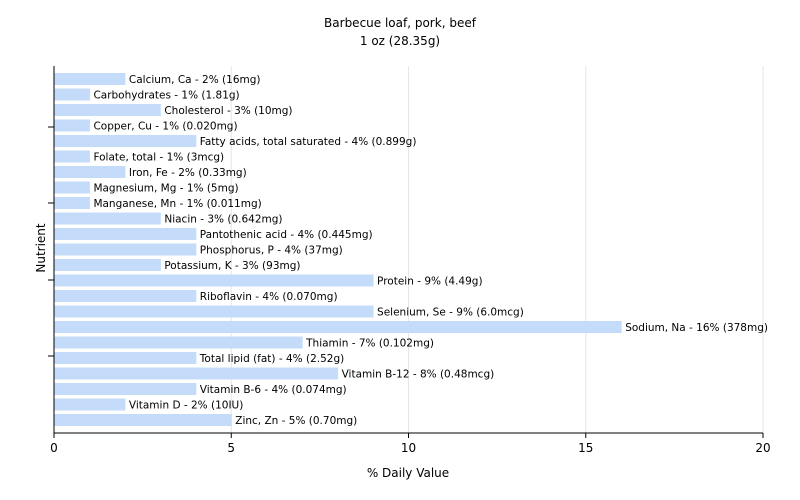 This screenshot has height=500, width=800. I want to click on bar-label: Folate, total - 1% (3mcg), so click(158, 158).